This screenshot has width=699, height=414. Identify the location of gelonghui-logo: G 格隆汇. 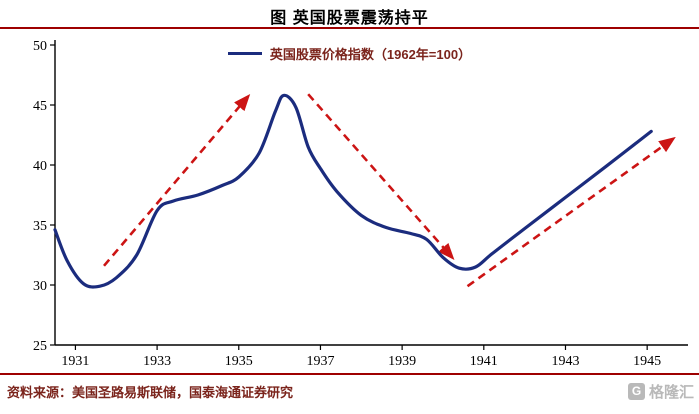
(660, 391).